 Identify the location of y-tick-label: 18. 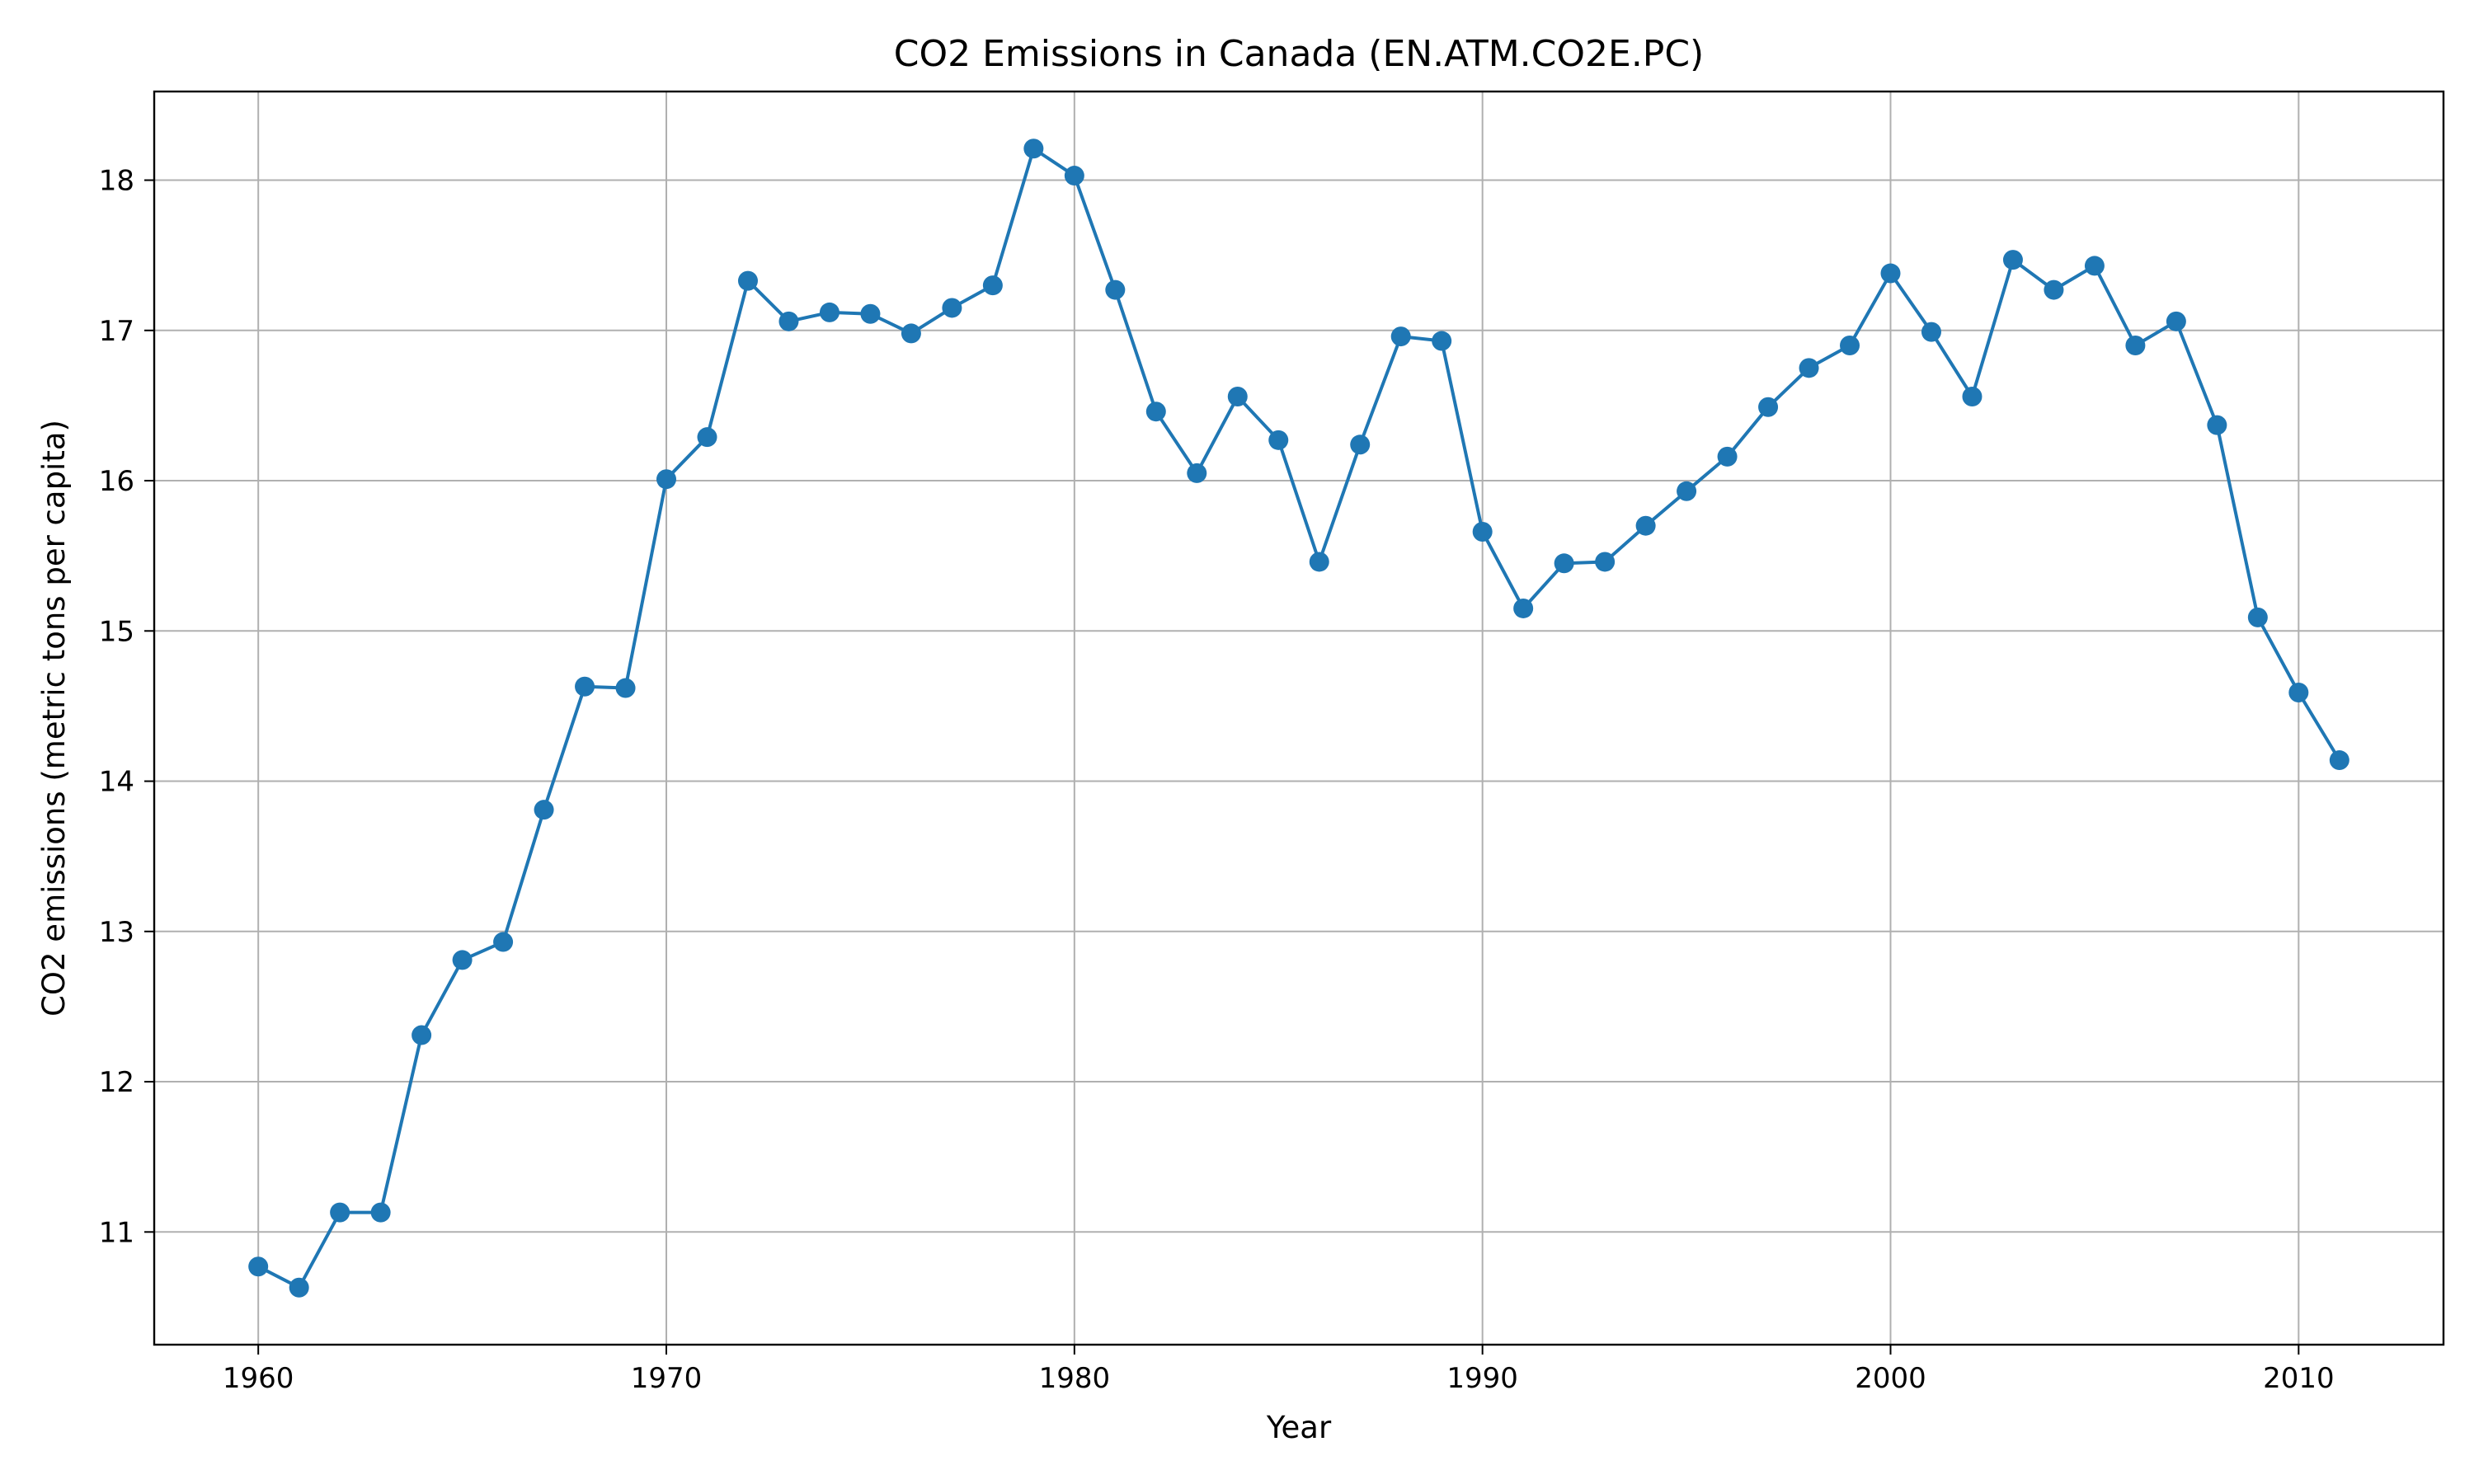
(116, 181).